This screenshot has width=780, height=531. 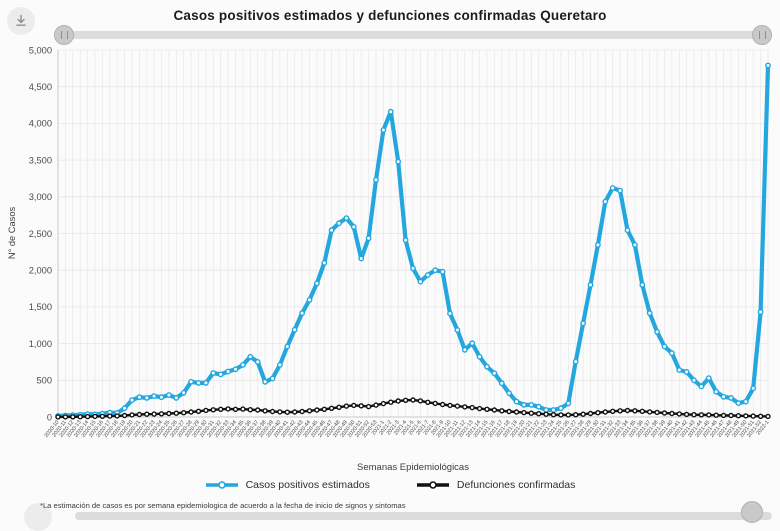 I want to click on download-button, so click(x=21, y=21).